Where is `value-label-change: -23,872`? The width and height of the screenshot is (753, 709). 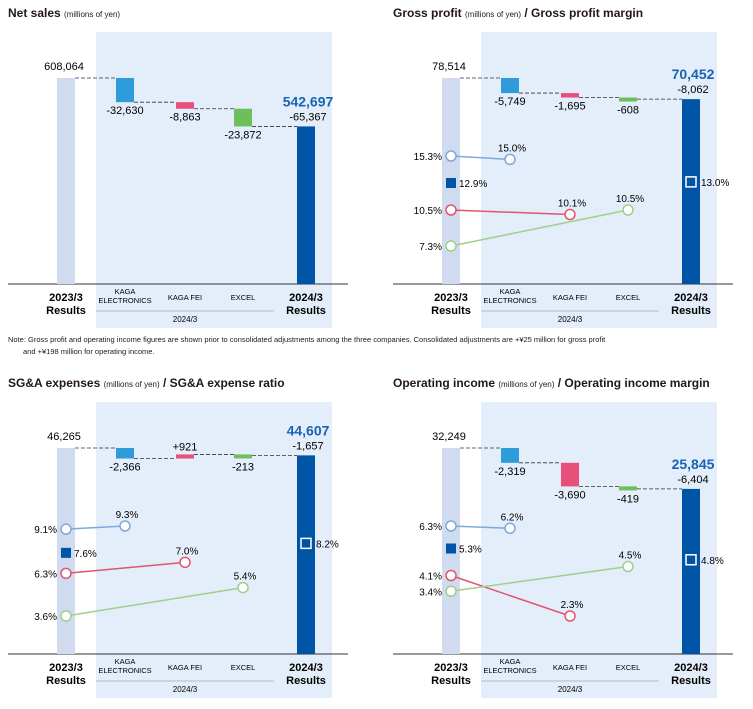
value-label-change: -23,872 is located at coordinates (242, 135).